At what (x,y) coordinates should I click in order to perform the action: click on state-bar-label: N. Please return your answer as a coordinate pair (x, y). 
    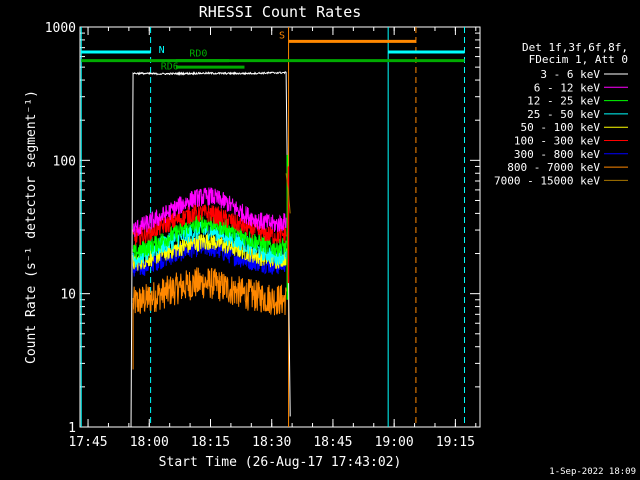
    Looking at the image, I should click on (162, 50).